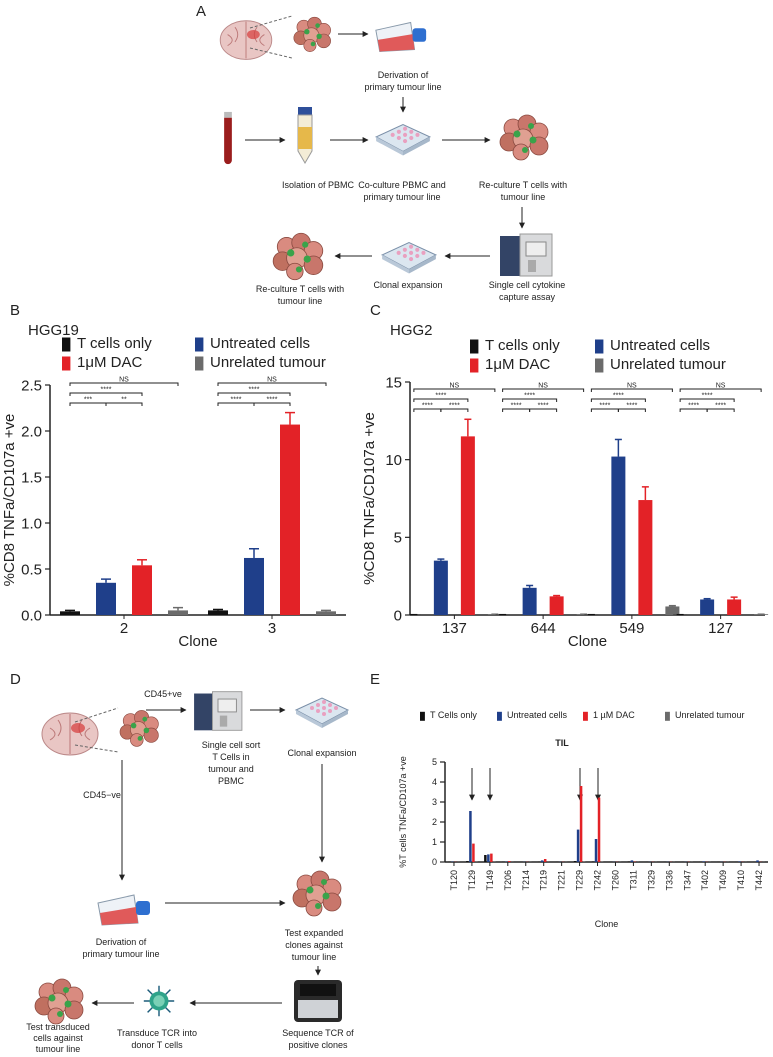 The image size is (773, 1057). Describe the element at coordinates (31, 523) in the screenshot. I see `y-tick-label: 1.0` at that location.